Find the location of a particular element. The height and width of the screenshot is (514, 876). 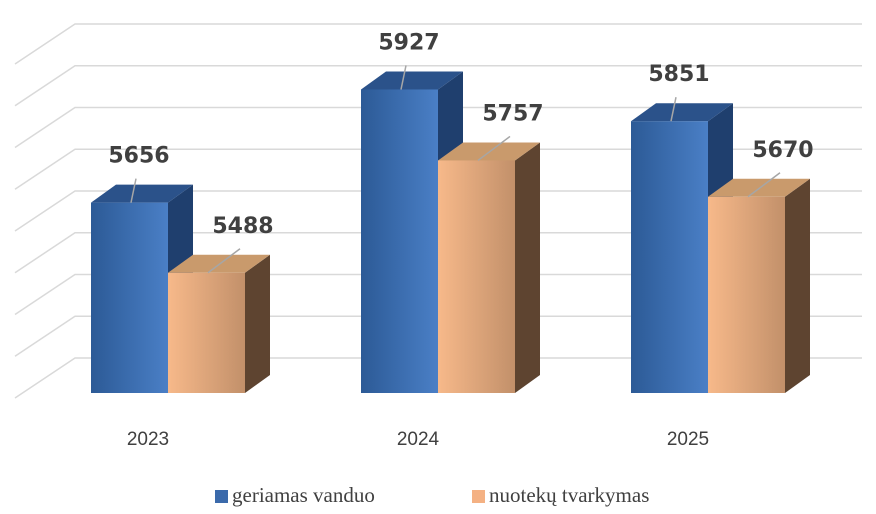

x-tick-label: 2025 is located at coordinates (688, 439).